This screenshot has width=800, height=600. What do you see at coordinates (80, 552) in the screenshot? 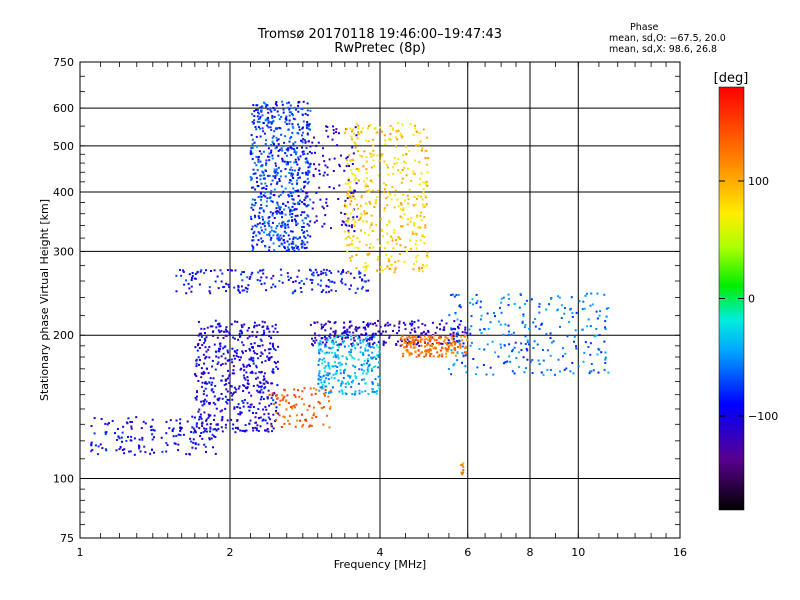
I see `x-tick-label: 1` at bounding box center [80, 552].